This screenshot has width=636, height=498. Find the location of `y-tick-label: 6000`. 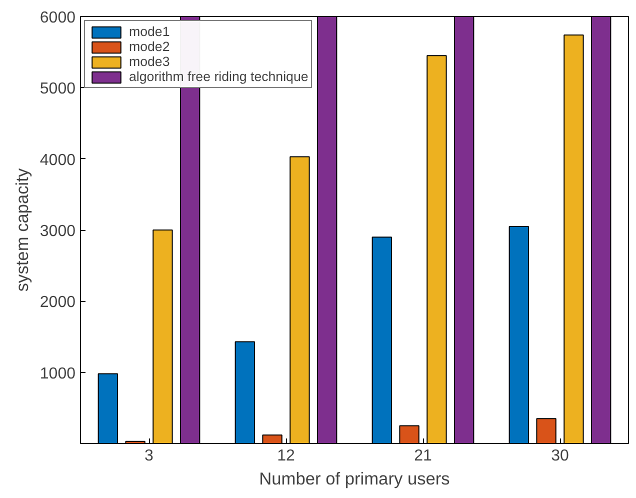

y-tick-label: 6000 is located at coordinates (58, 18).